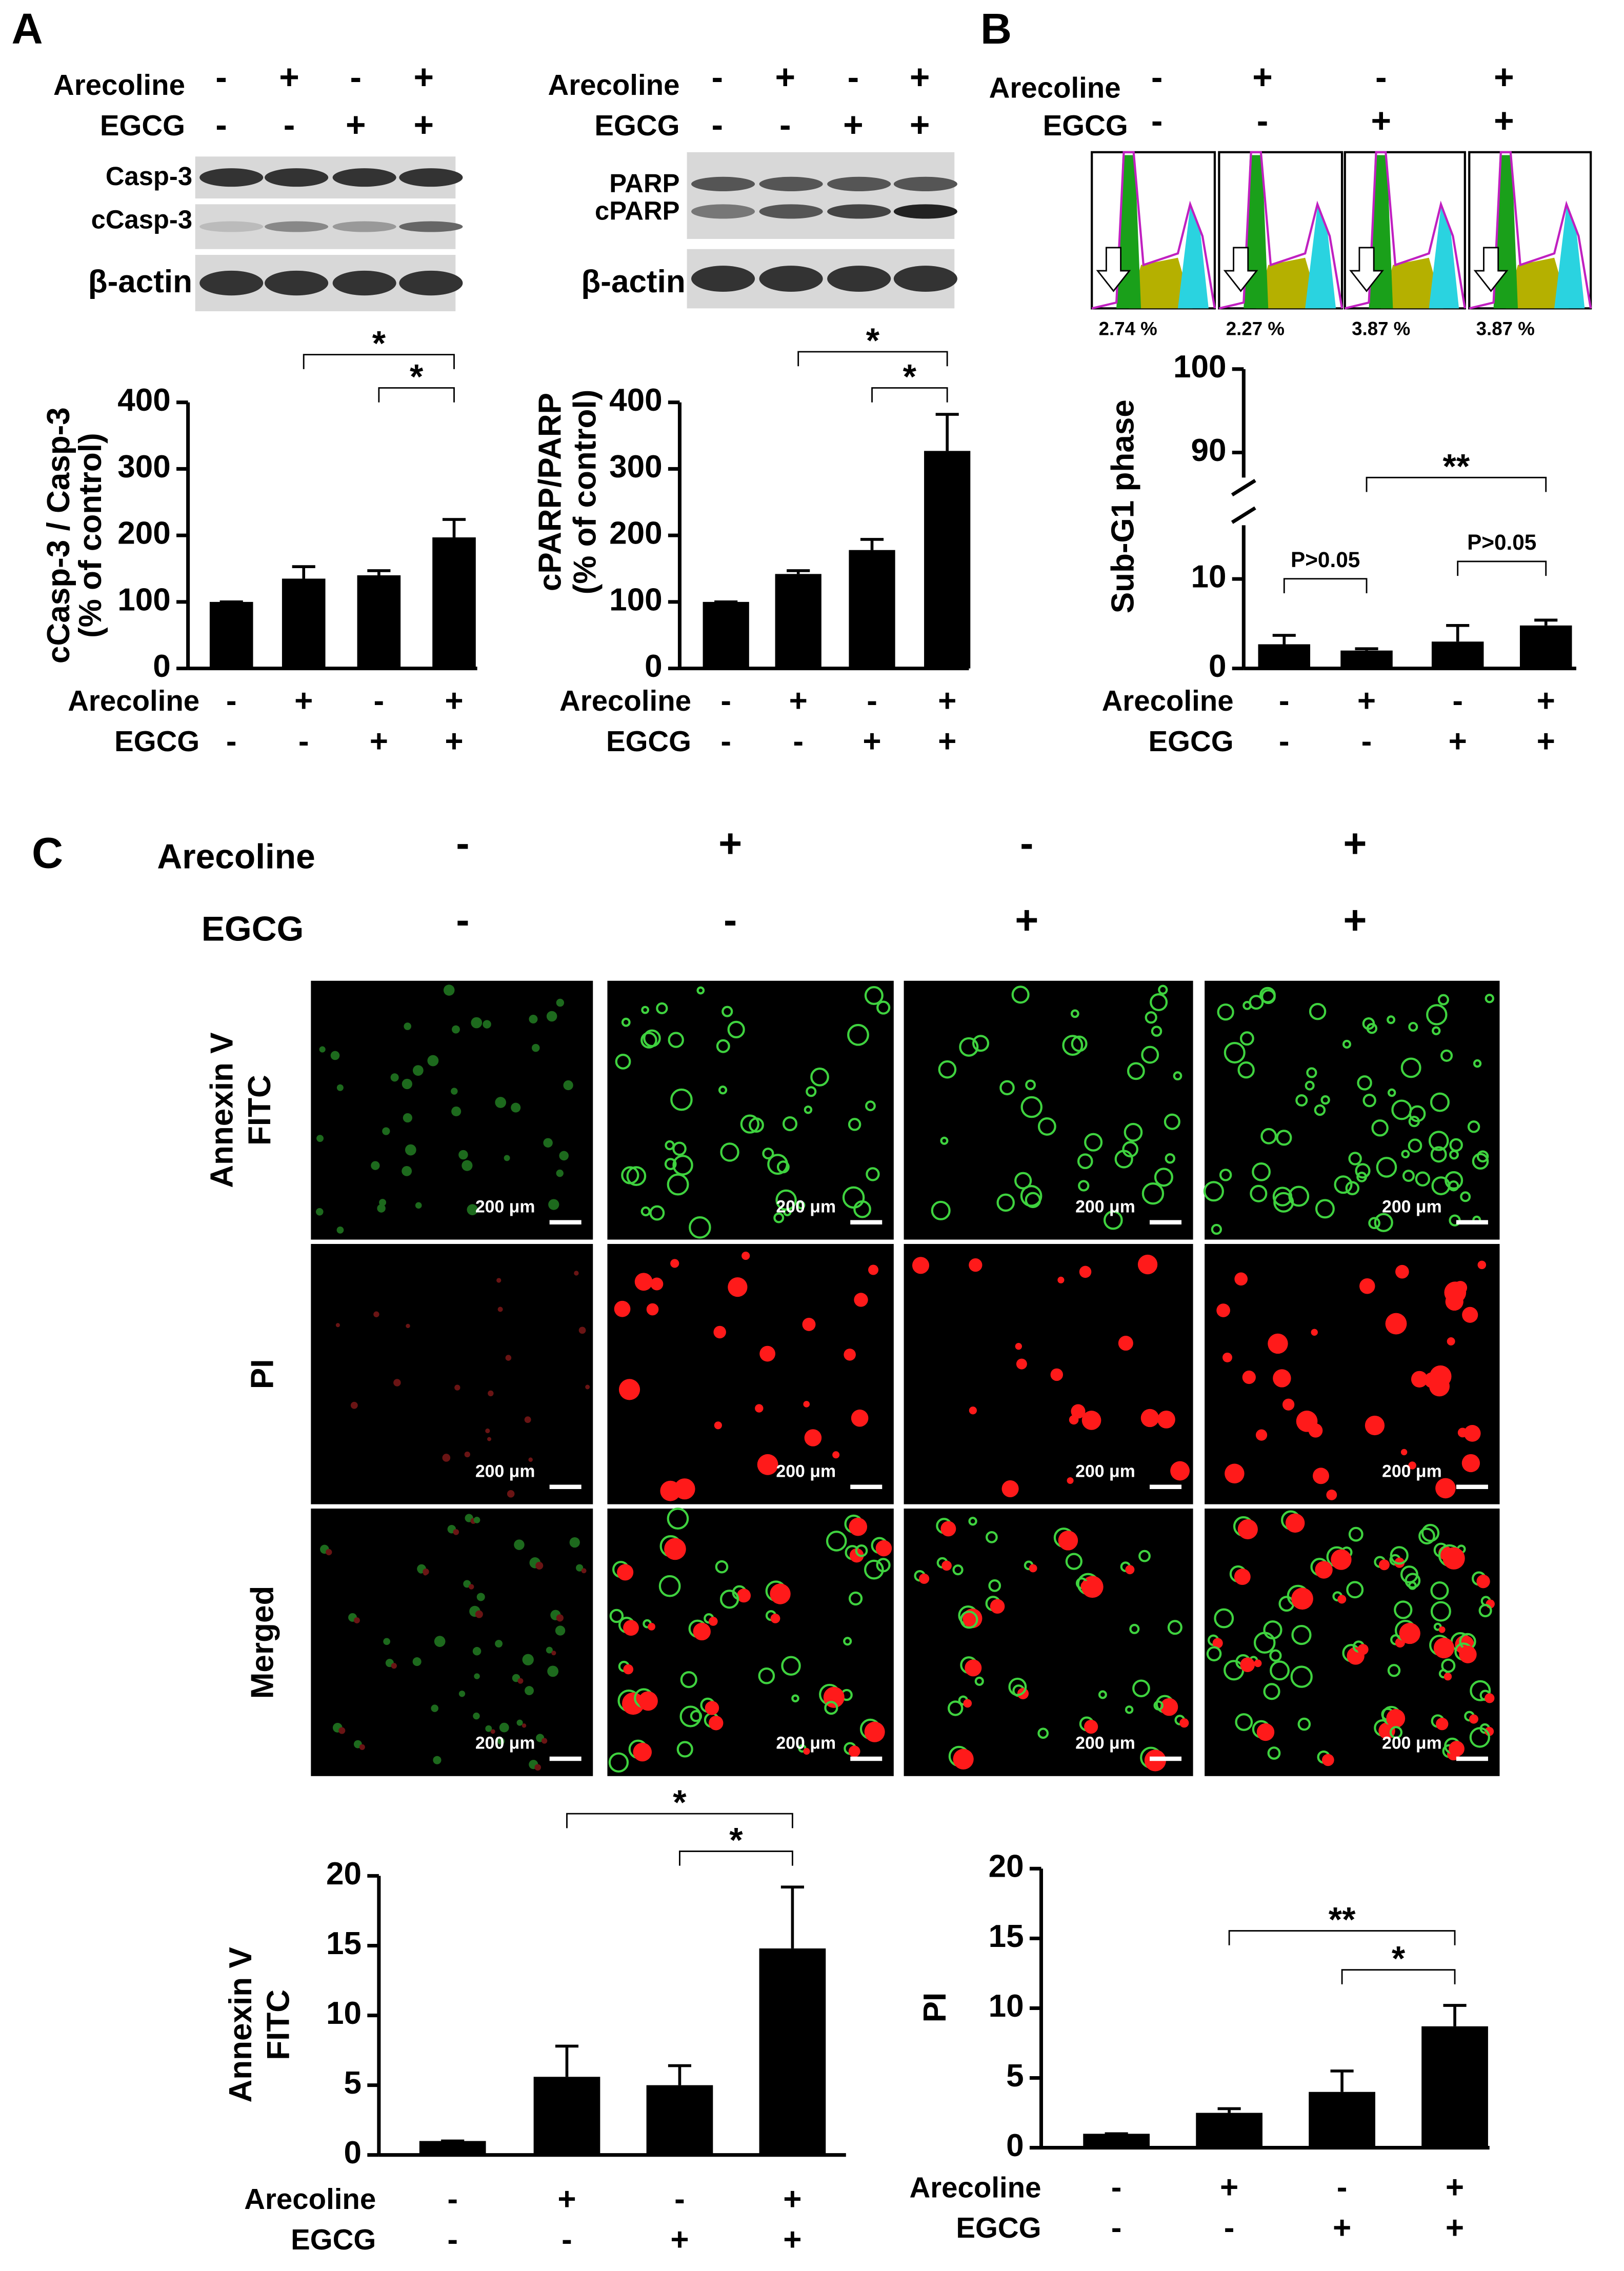 The image size is (1624, 2271). What do you see at coordinates (1208, 576) in the screenshot?
I see `y-tick-label: 10` at bounding box center [1208, 576].